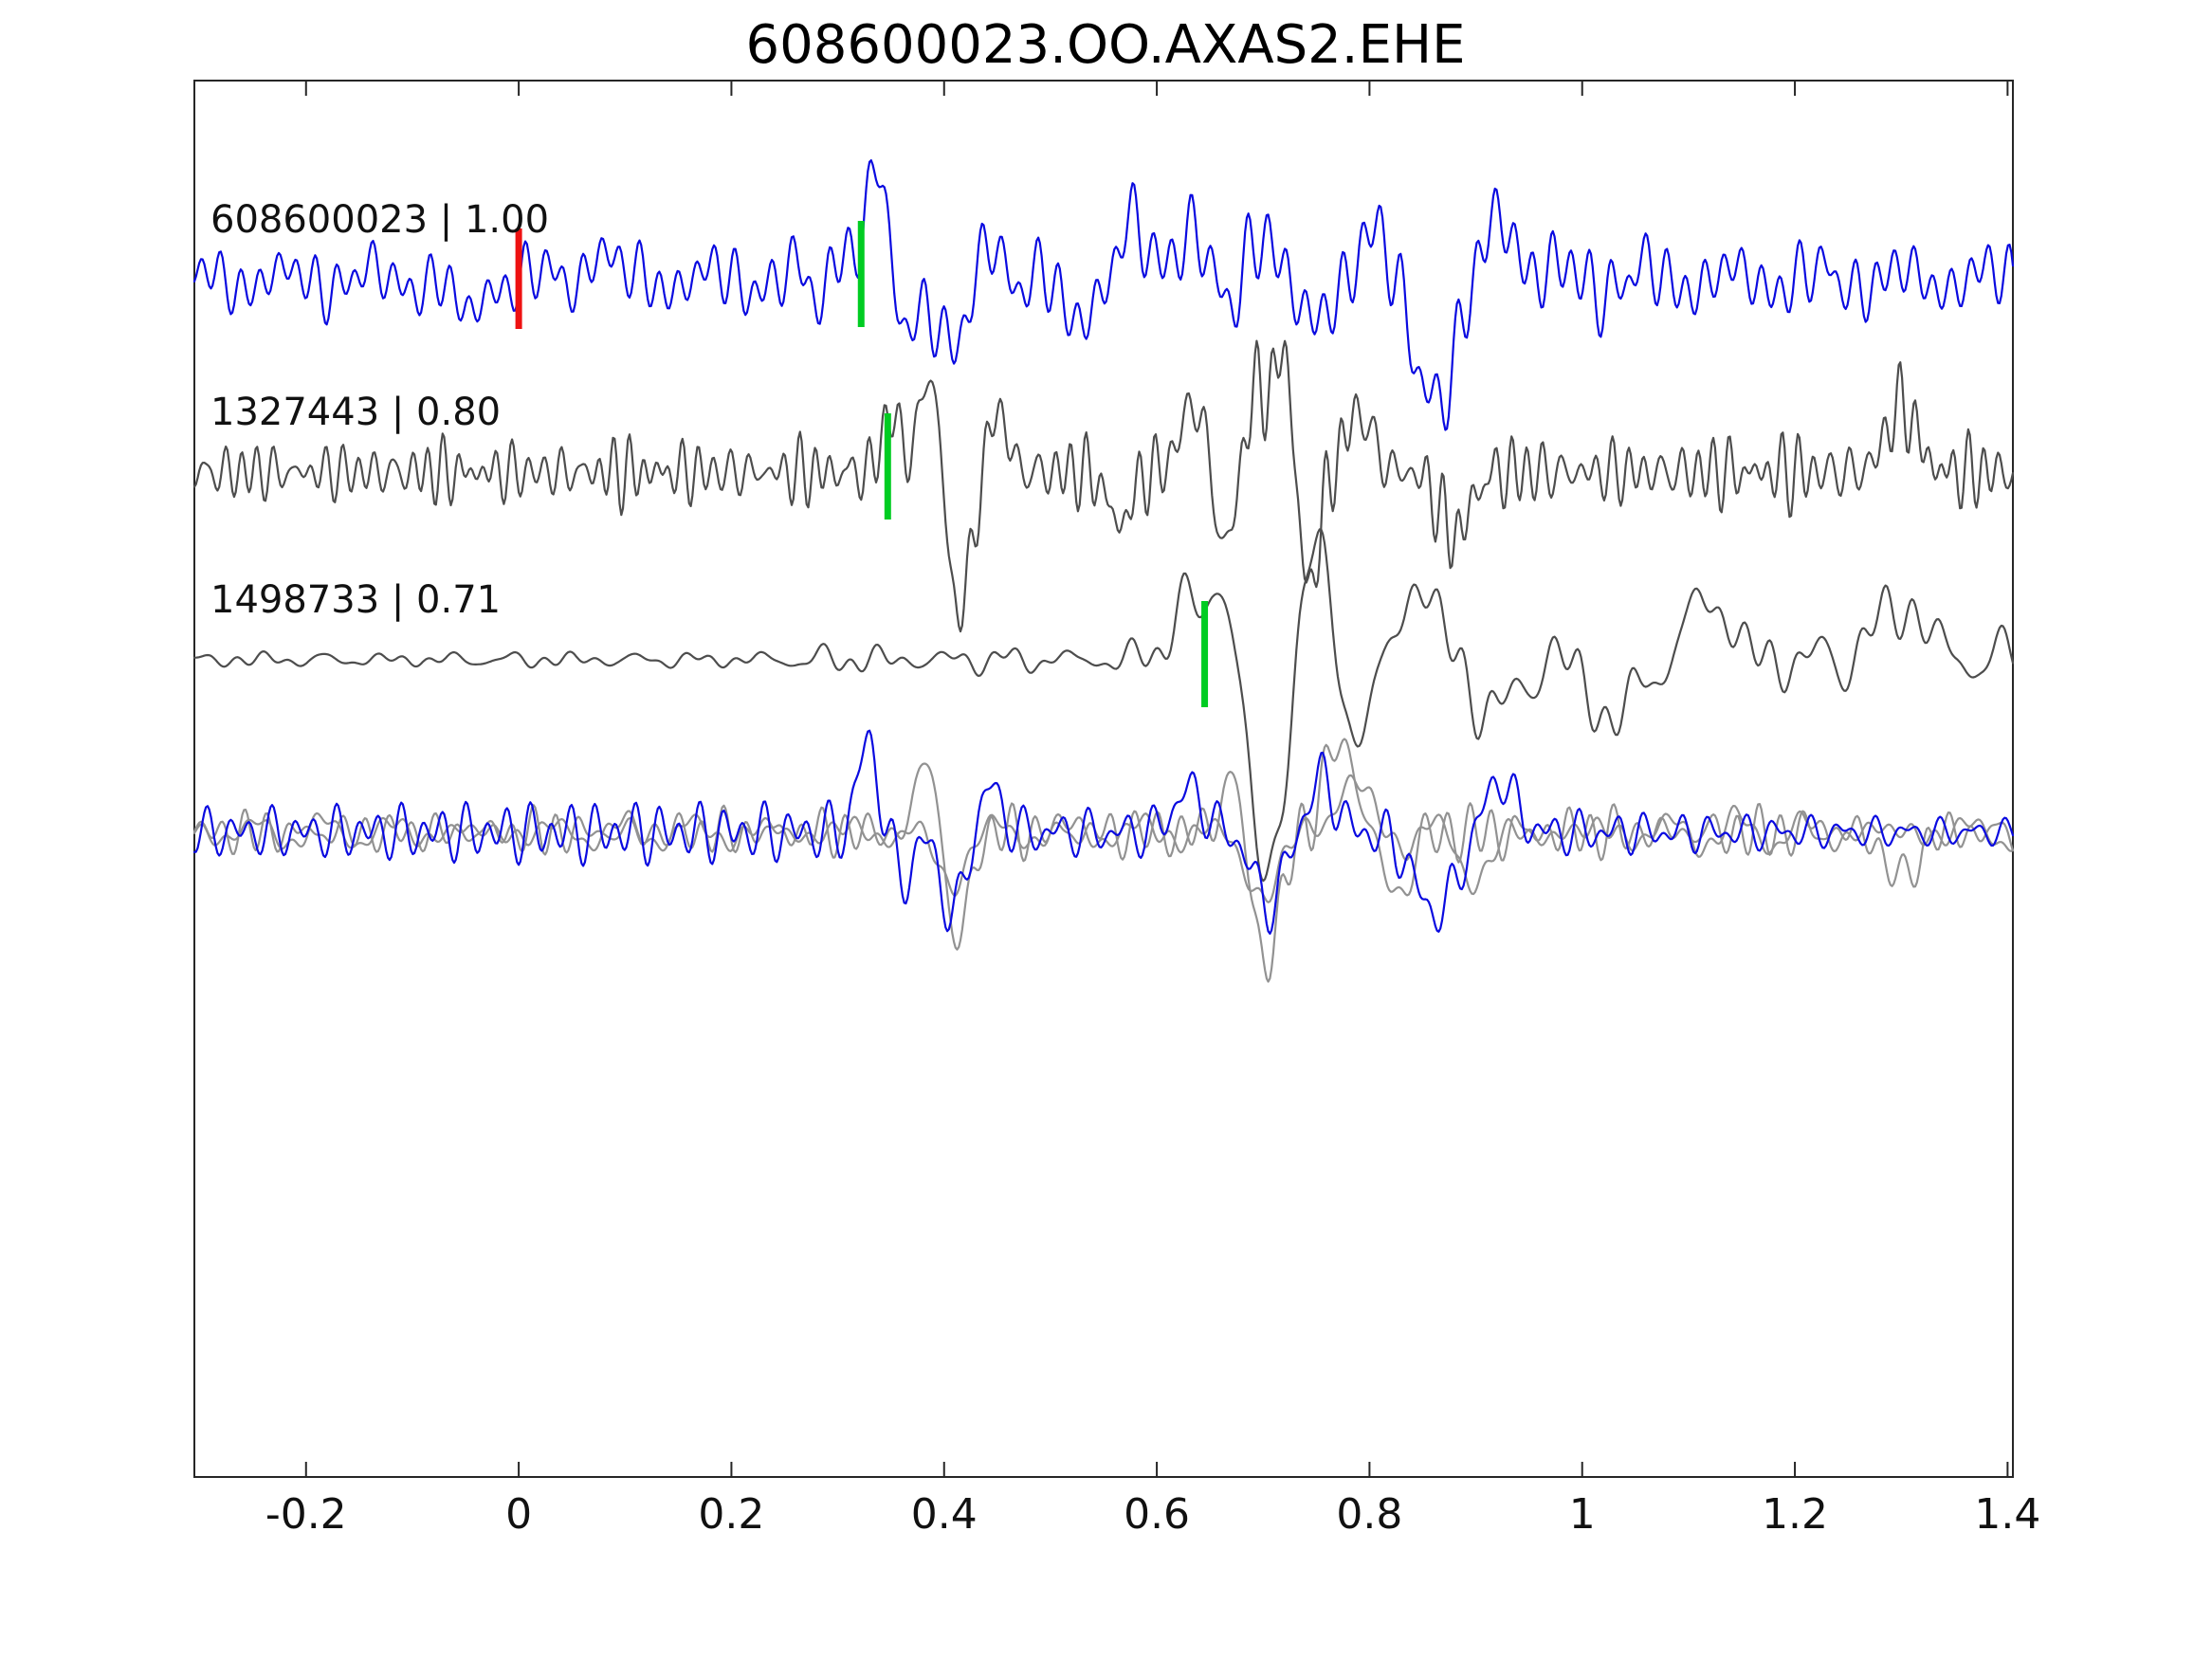  I want to click on x-tick-label: 0.8, so click(1369, 1514).